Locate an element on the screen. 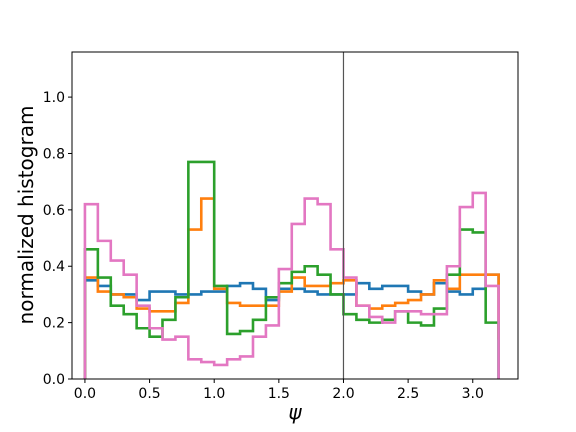 This screenshot has height=432, width=576. y-tick-label: 0.4 is located at coordinates (54, 267).